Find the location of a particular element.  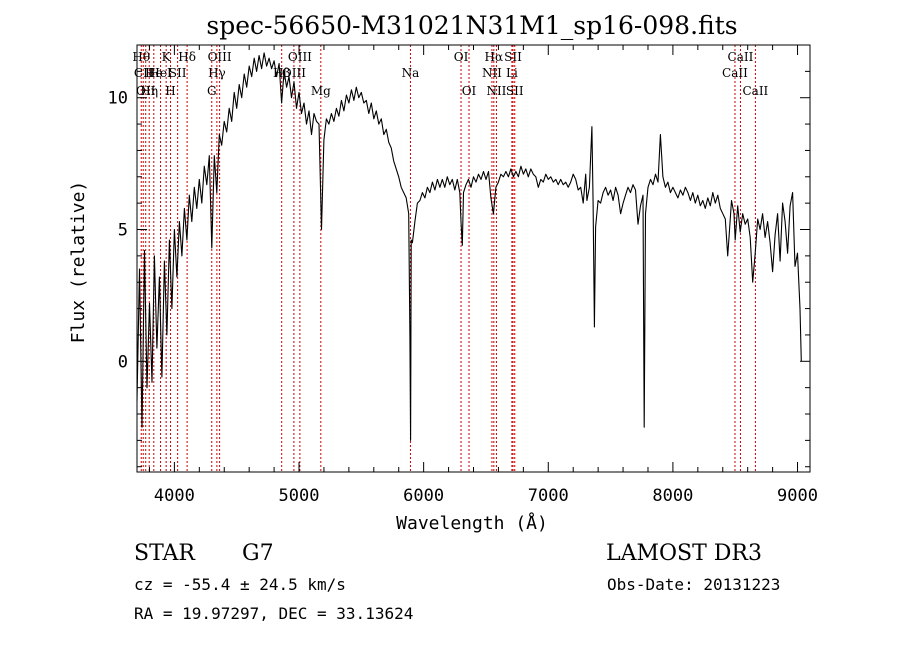

chart-title: spec-56650-M31021N31M1_sp16-098.fits is located at coordinates (471, 25).